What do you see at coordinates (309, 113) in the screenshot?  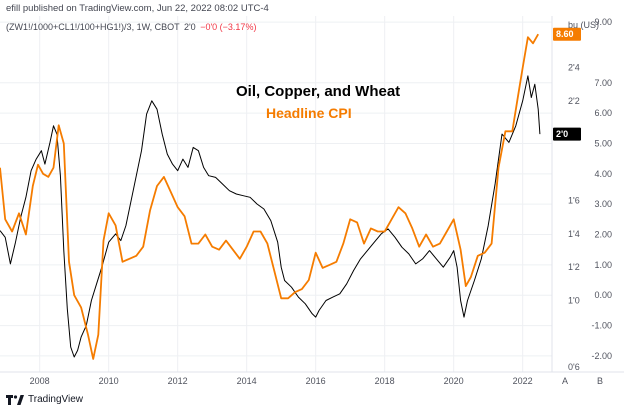 I see `chart-subtitle: Headline CPI` at bounding box center [309, 113].